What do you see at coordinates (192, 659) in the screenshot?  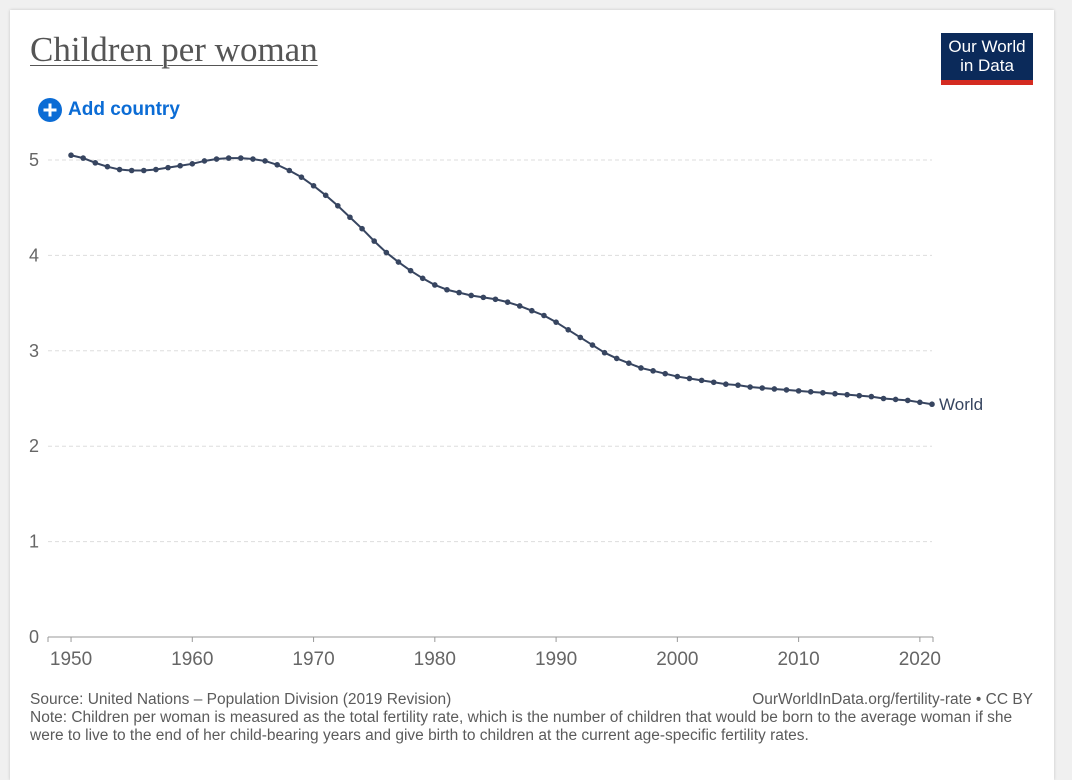 I see `x-tick-label: 1960` at bounding box center [192, 659].